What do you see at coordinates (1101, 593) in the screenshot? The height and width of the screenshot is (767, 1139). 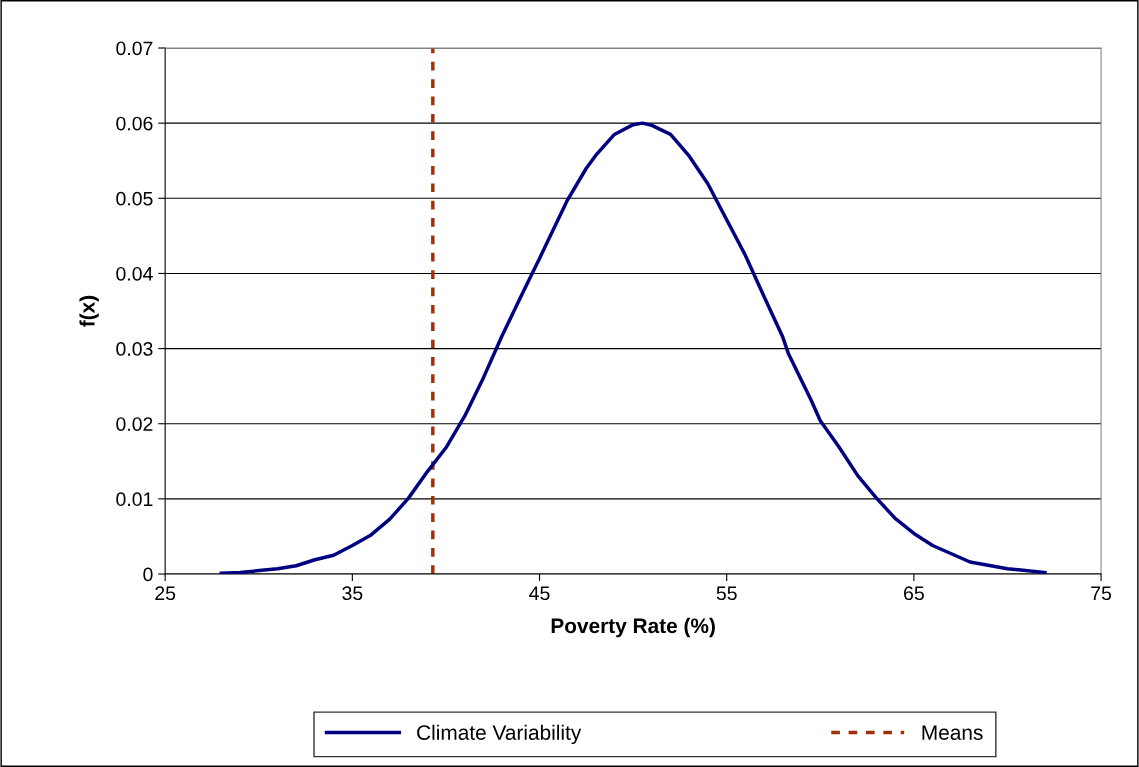 I see `x-tick-label: 75` at bounding box center [1101, 593].